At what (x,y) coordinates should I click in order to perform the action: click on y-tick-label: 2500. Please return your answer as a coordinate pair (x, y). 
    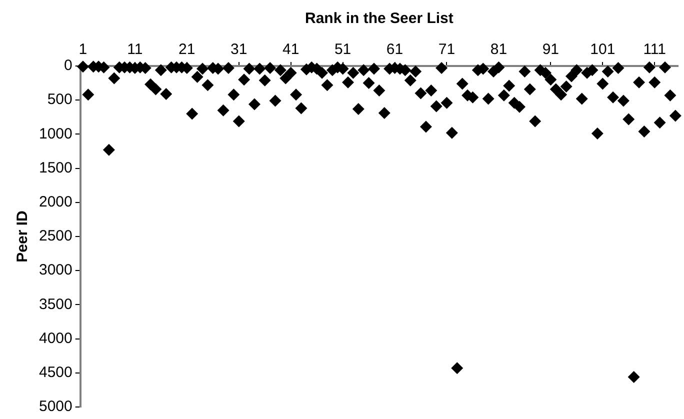
    Looking at the image, I should click on (55, 236).